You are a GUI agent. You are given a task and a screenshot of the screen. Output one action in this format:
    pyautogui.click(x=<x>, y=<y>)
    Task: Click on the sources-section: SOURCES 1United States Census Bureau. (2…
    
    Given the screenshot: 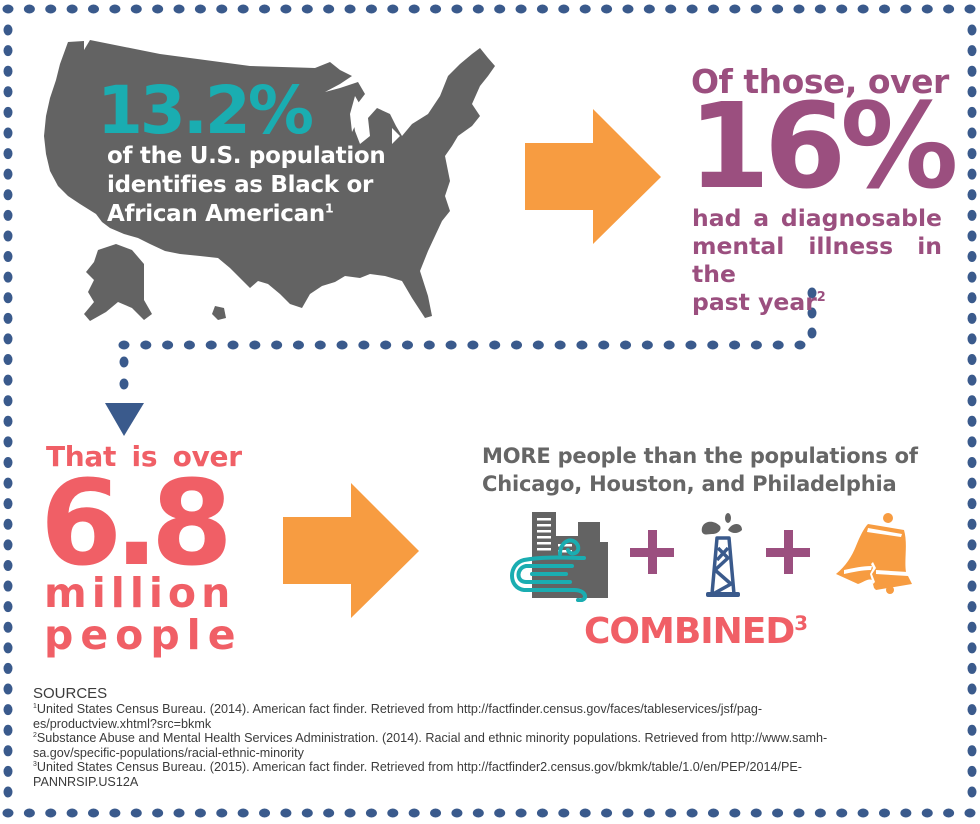 What is the action you would take?
    pyautogui.click(x=483, y=738)
    